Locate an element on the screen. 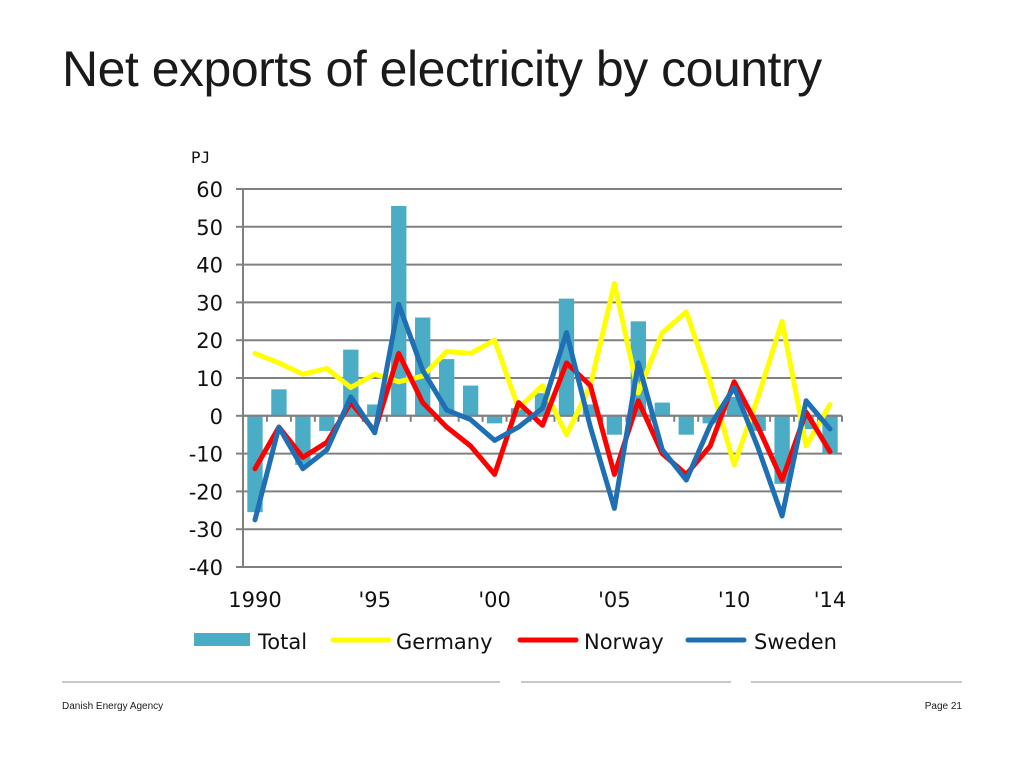  y-tick-label: -20 is located at coordinates (206, 492).